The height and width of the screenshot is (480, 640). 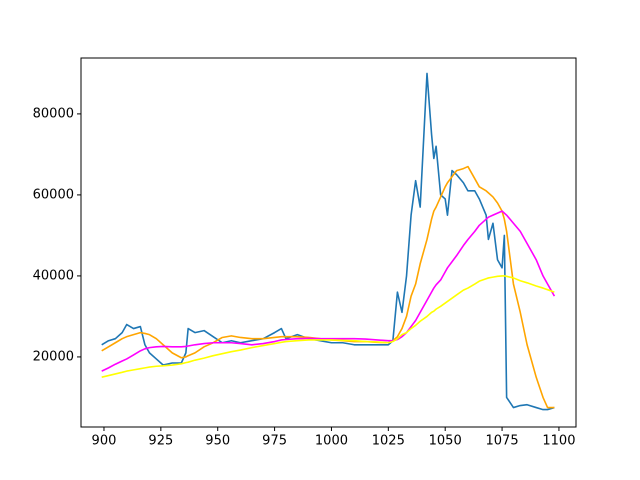 I want to click on x-tick-label: 900, so click(x=104, y=441).